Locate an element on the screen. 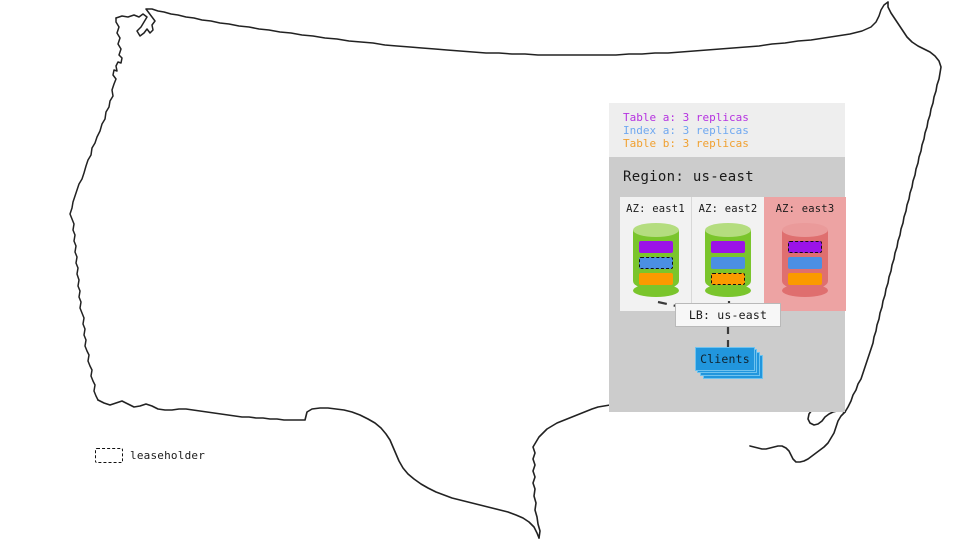  load-balancer-label: LB: us-east is located at coordinates (728, 315).